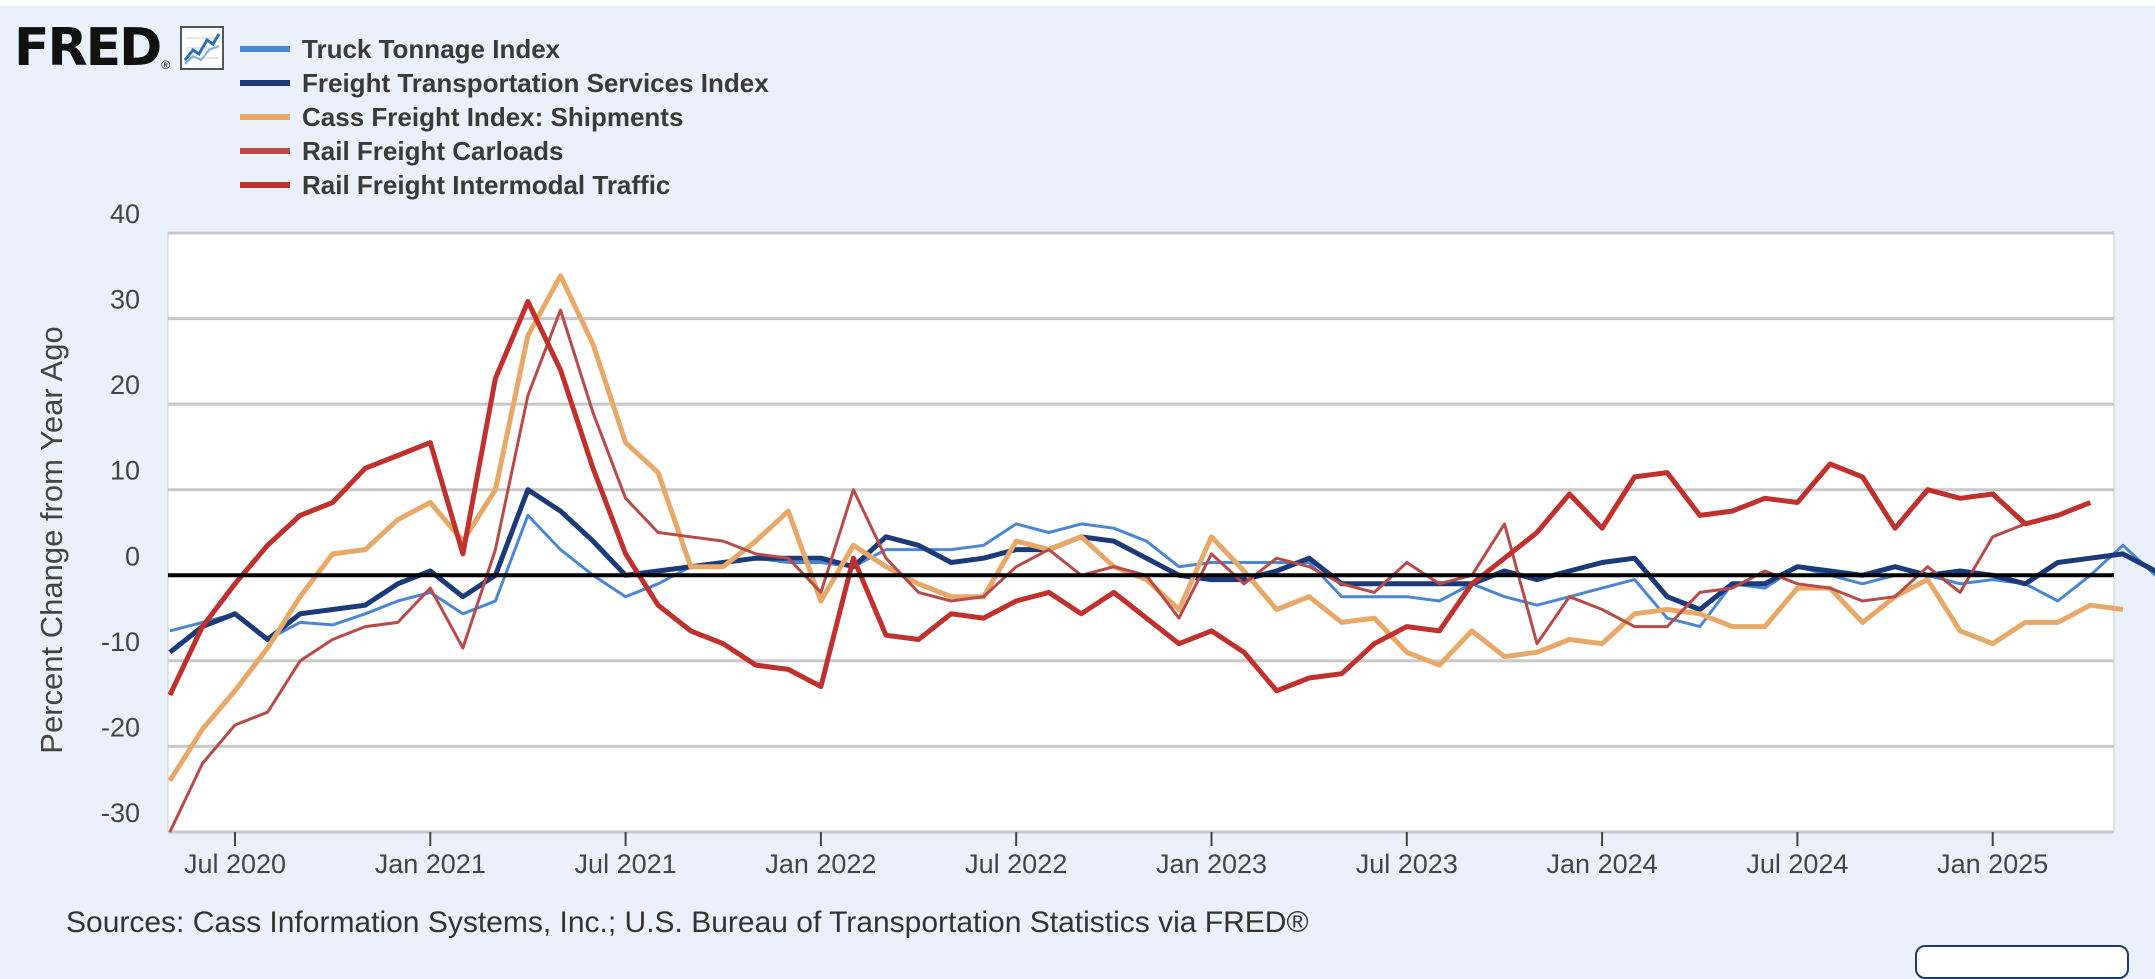 The width and height of the screenshot is (2155, 979). I want to click on x-tick-label: Jan 2023, so click(1211, 864).